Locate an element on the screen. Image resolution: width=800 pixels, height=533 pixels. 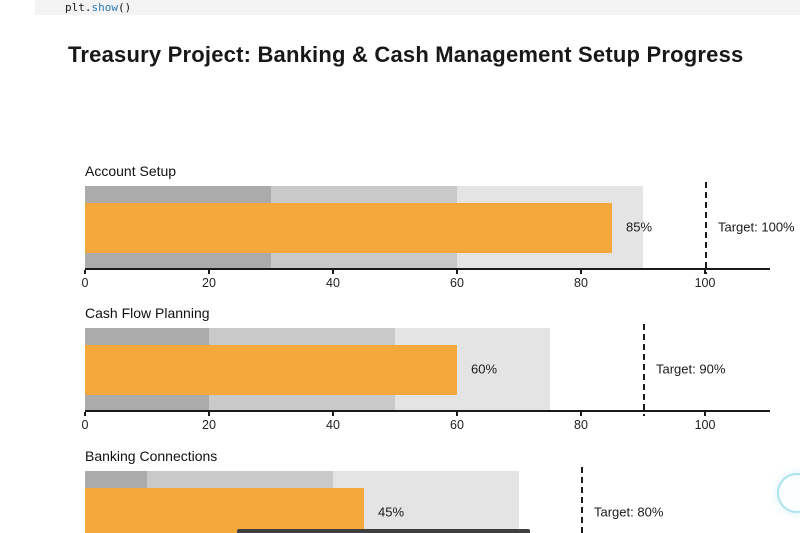
code-line: plt.show() is located at coordinates (98, 7).